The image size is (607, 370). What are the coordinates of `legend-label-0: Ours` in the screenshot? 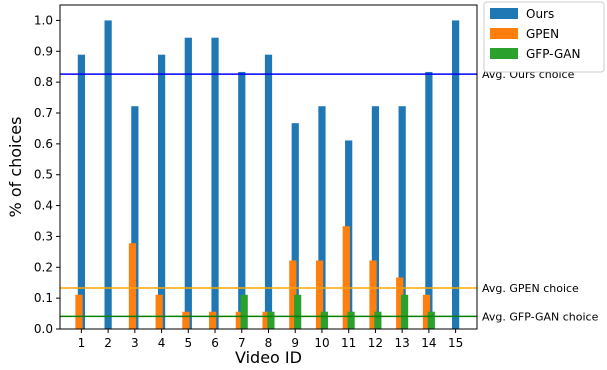 It's located at (540, 14).